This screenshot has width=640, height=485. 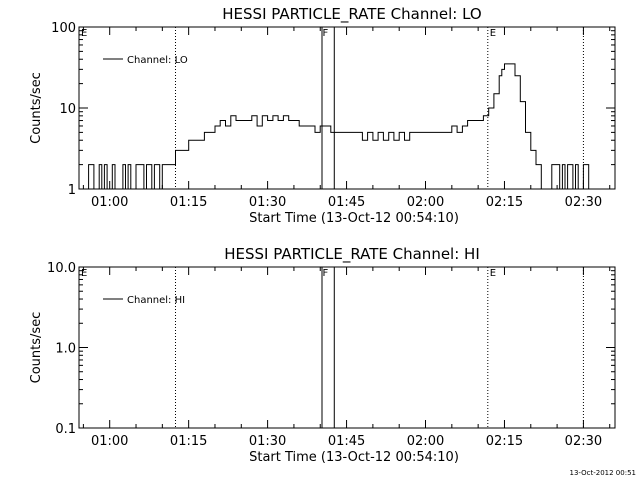 I want to click on y-tick-label: 0.1, so click(x=65, y=429).